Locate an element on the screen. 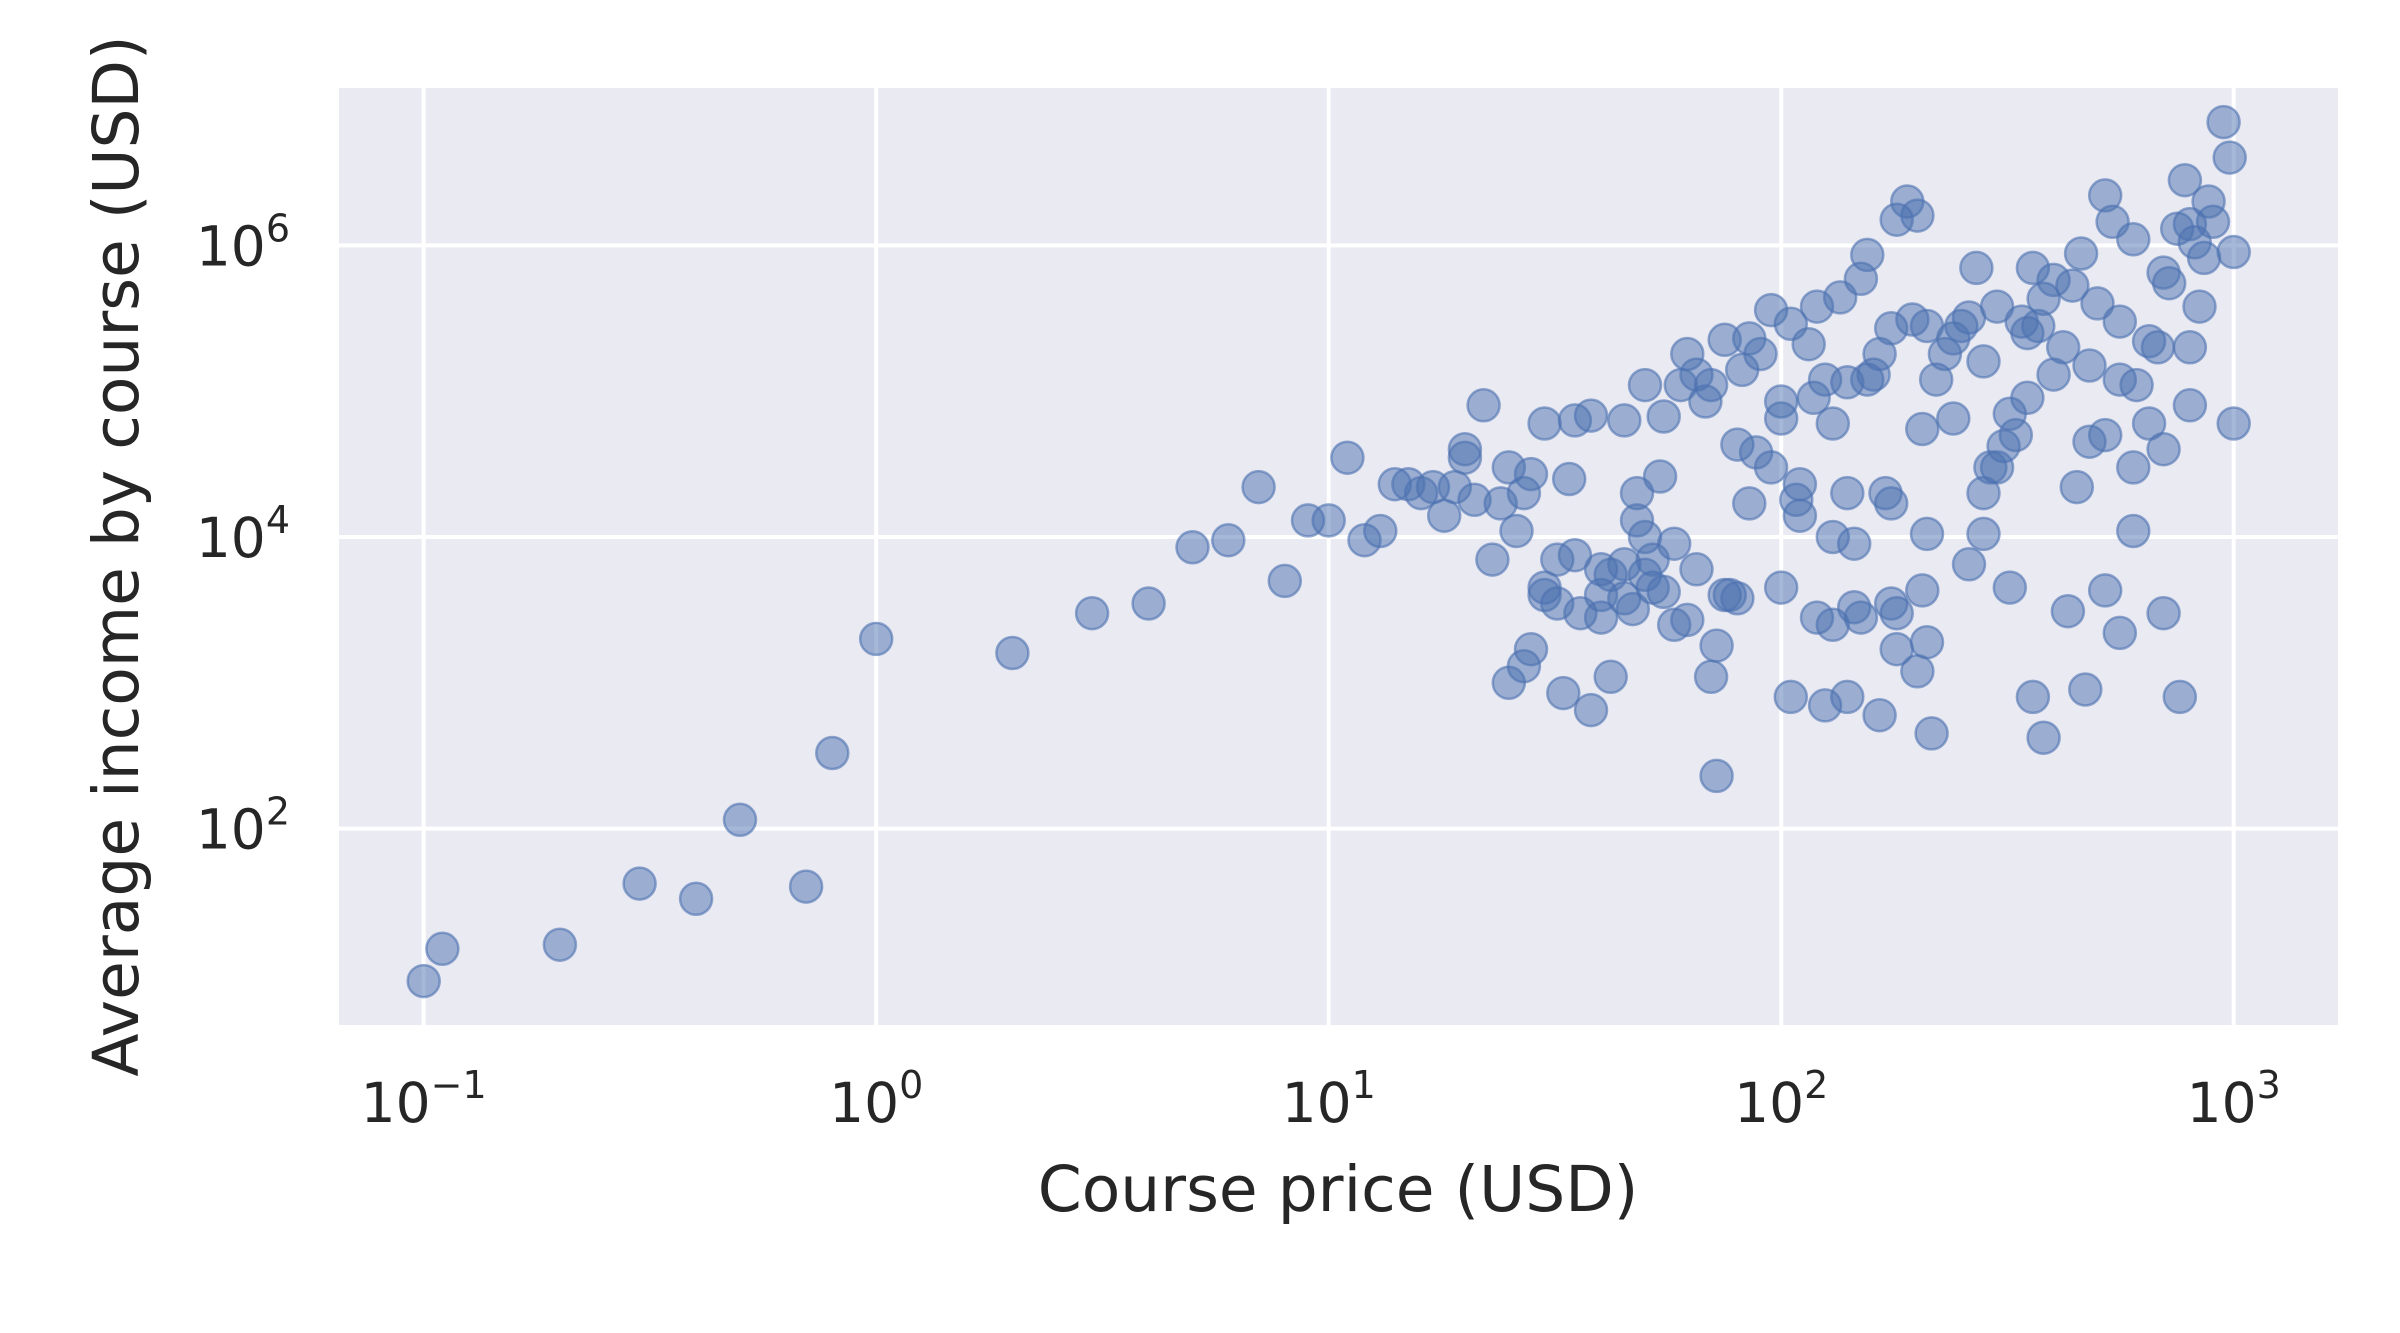 Image resolution: width=2400 pixels, height=1333 pixels. y-tick-label: 10⁴ is located at coordinates (243, 534).